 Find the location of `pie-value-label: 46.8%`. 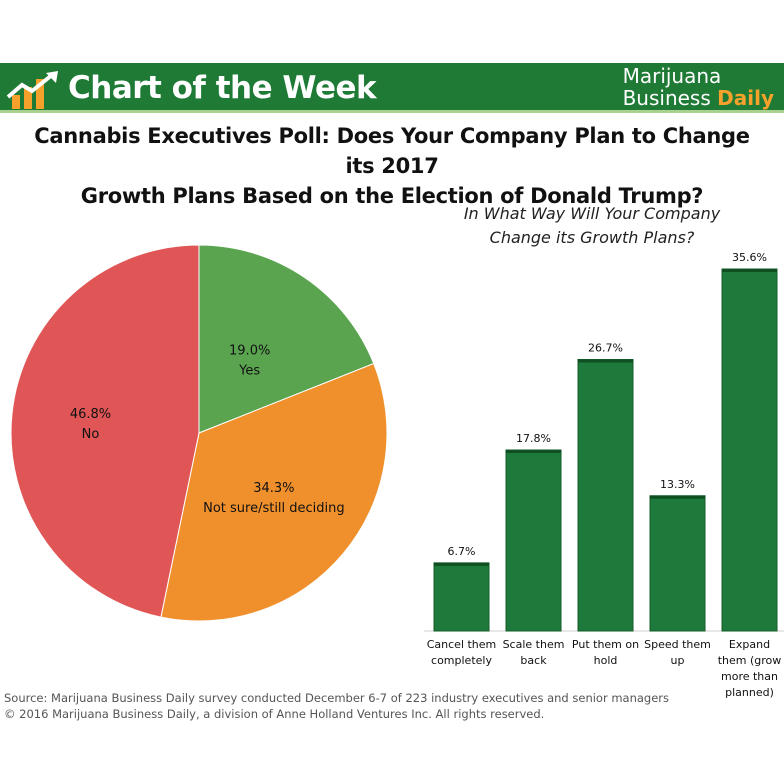

pie-value-label: 46.8% is located at coordinates (90, 414).